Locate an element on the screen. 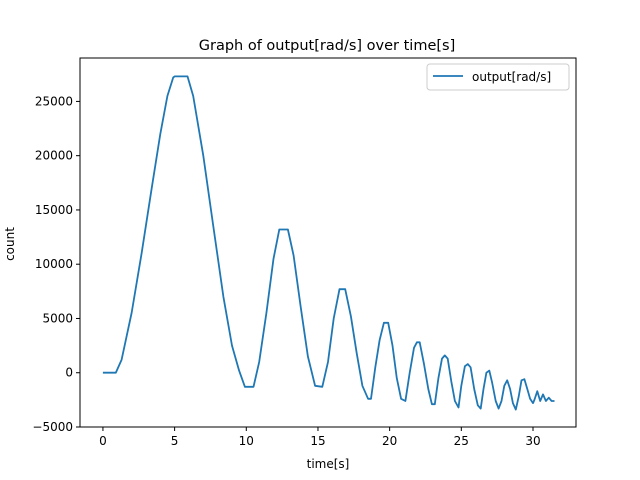 Image resolution: width=640 pixels, height=480 pixels. y-tick-label: 5000 is located at coordinates (57, 318).